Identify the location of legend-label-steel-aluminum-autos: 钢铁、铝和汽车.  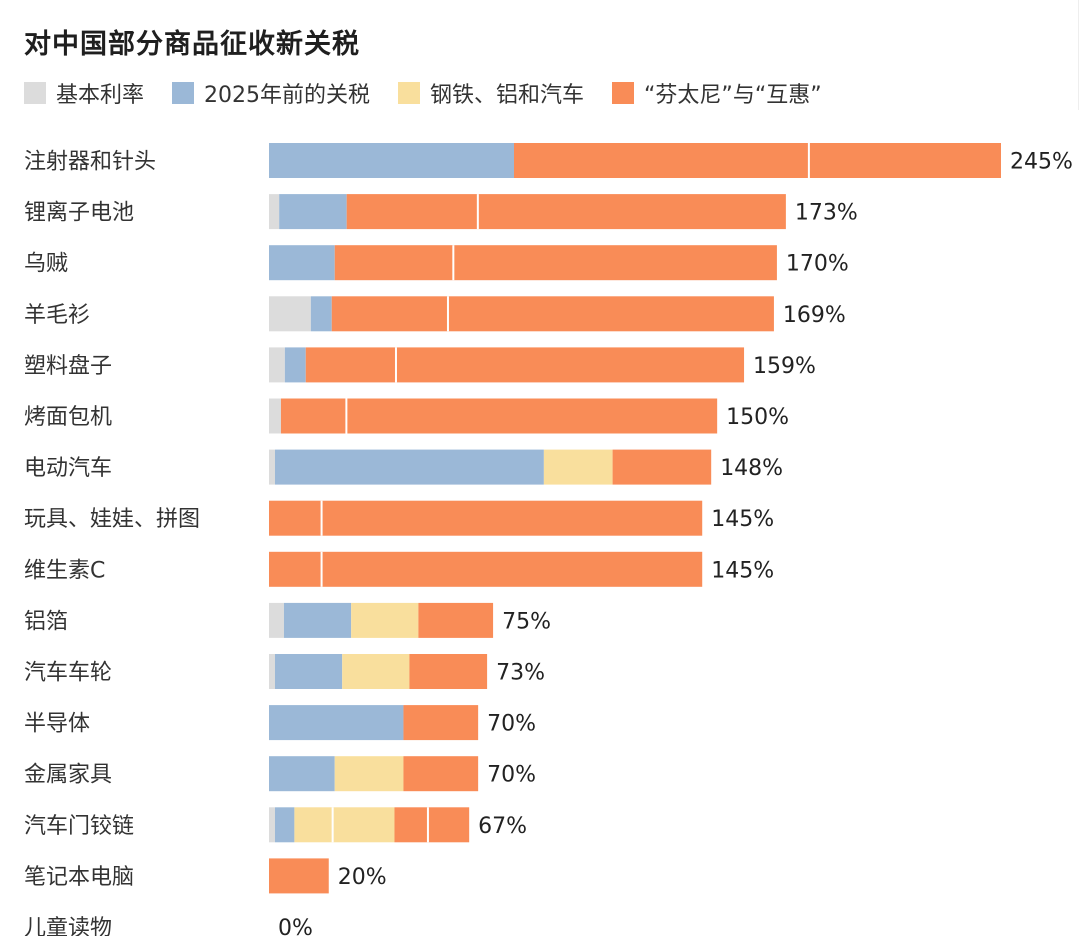
(507, 95).